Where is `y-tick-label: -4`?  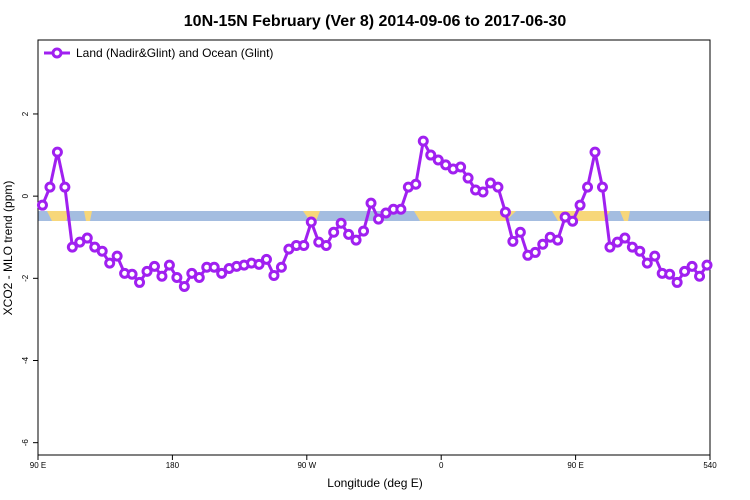
y-tick-label: -4 is located at coordinates (25, 360).